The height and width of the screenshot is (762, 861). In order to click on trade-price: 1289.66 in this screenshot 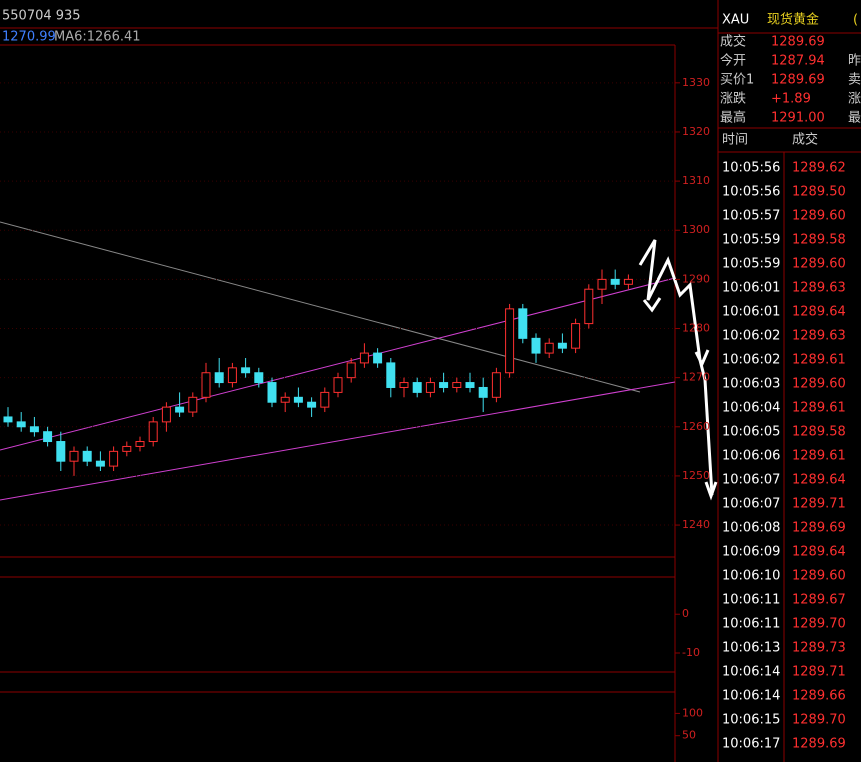, I will do `click(819, 696)`.